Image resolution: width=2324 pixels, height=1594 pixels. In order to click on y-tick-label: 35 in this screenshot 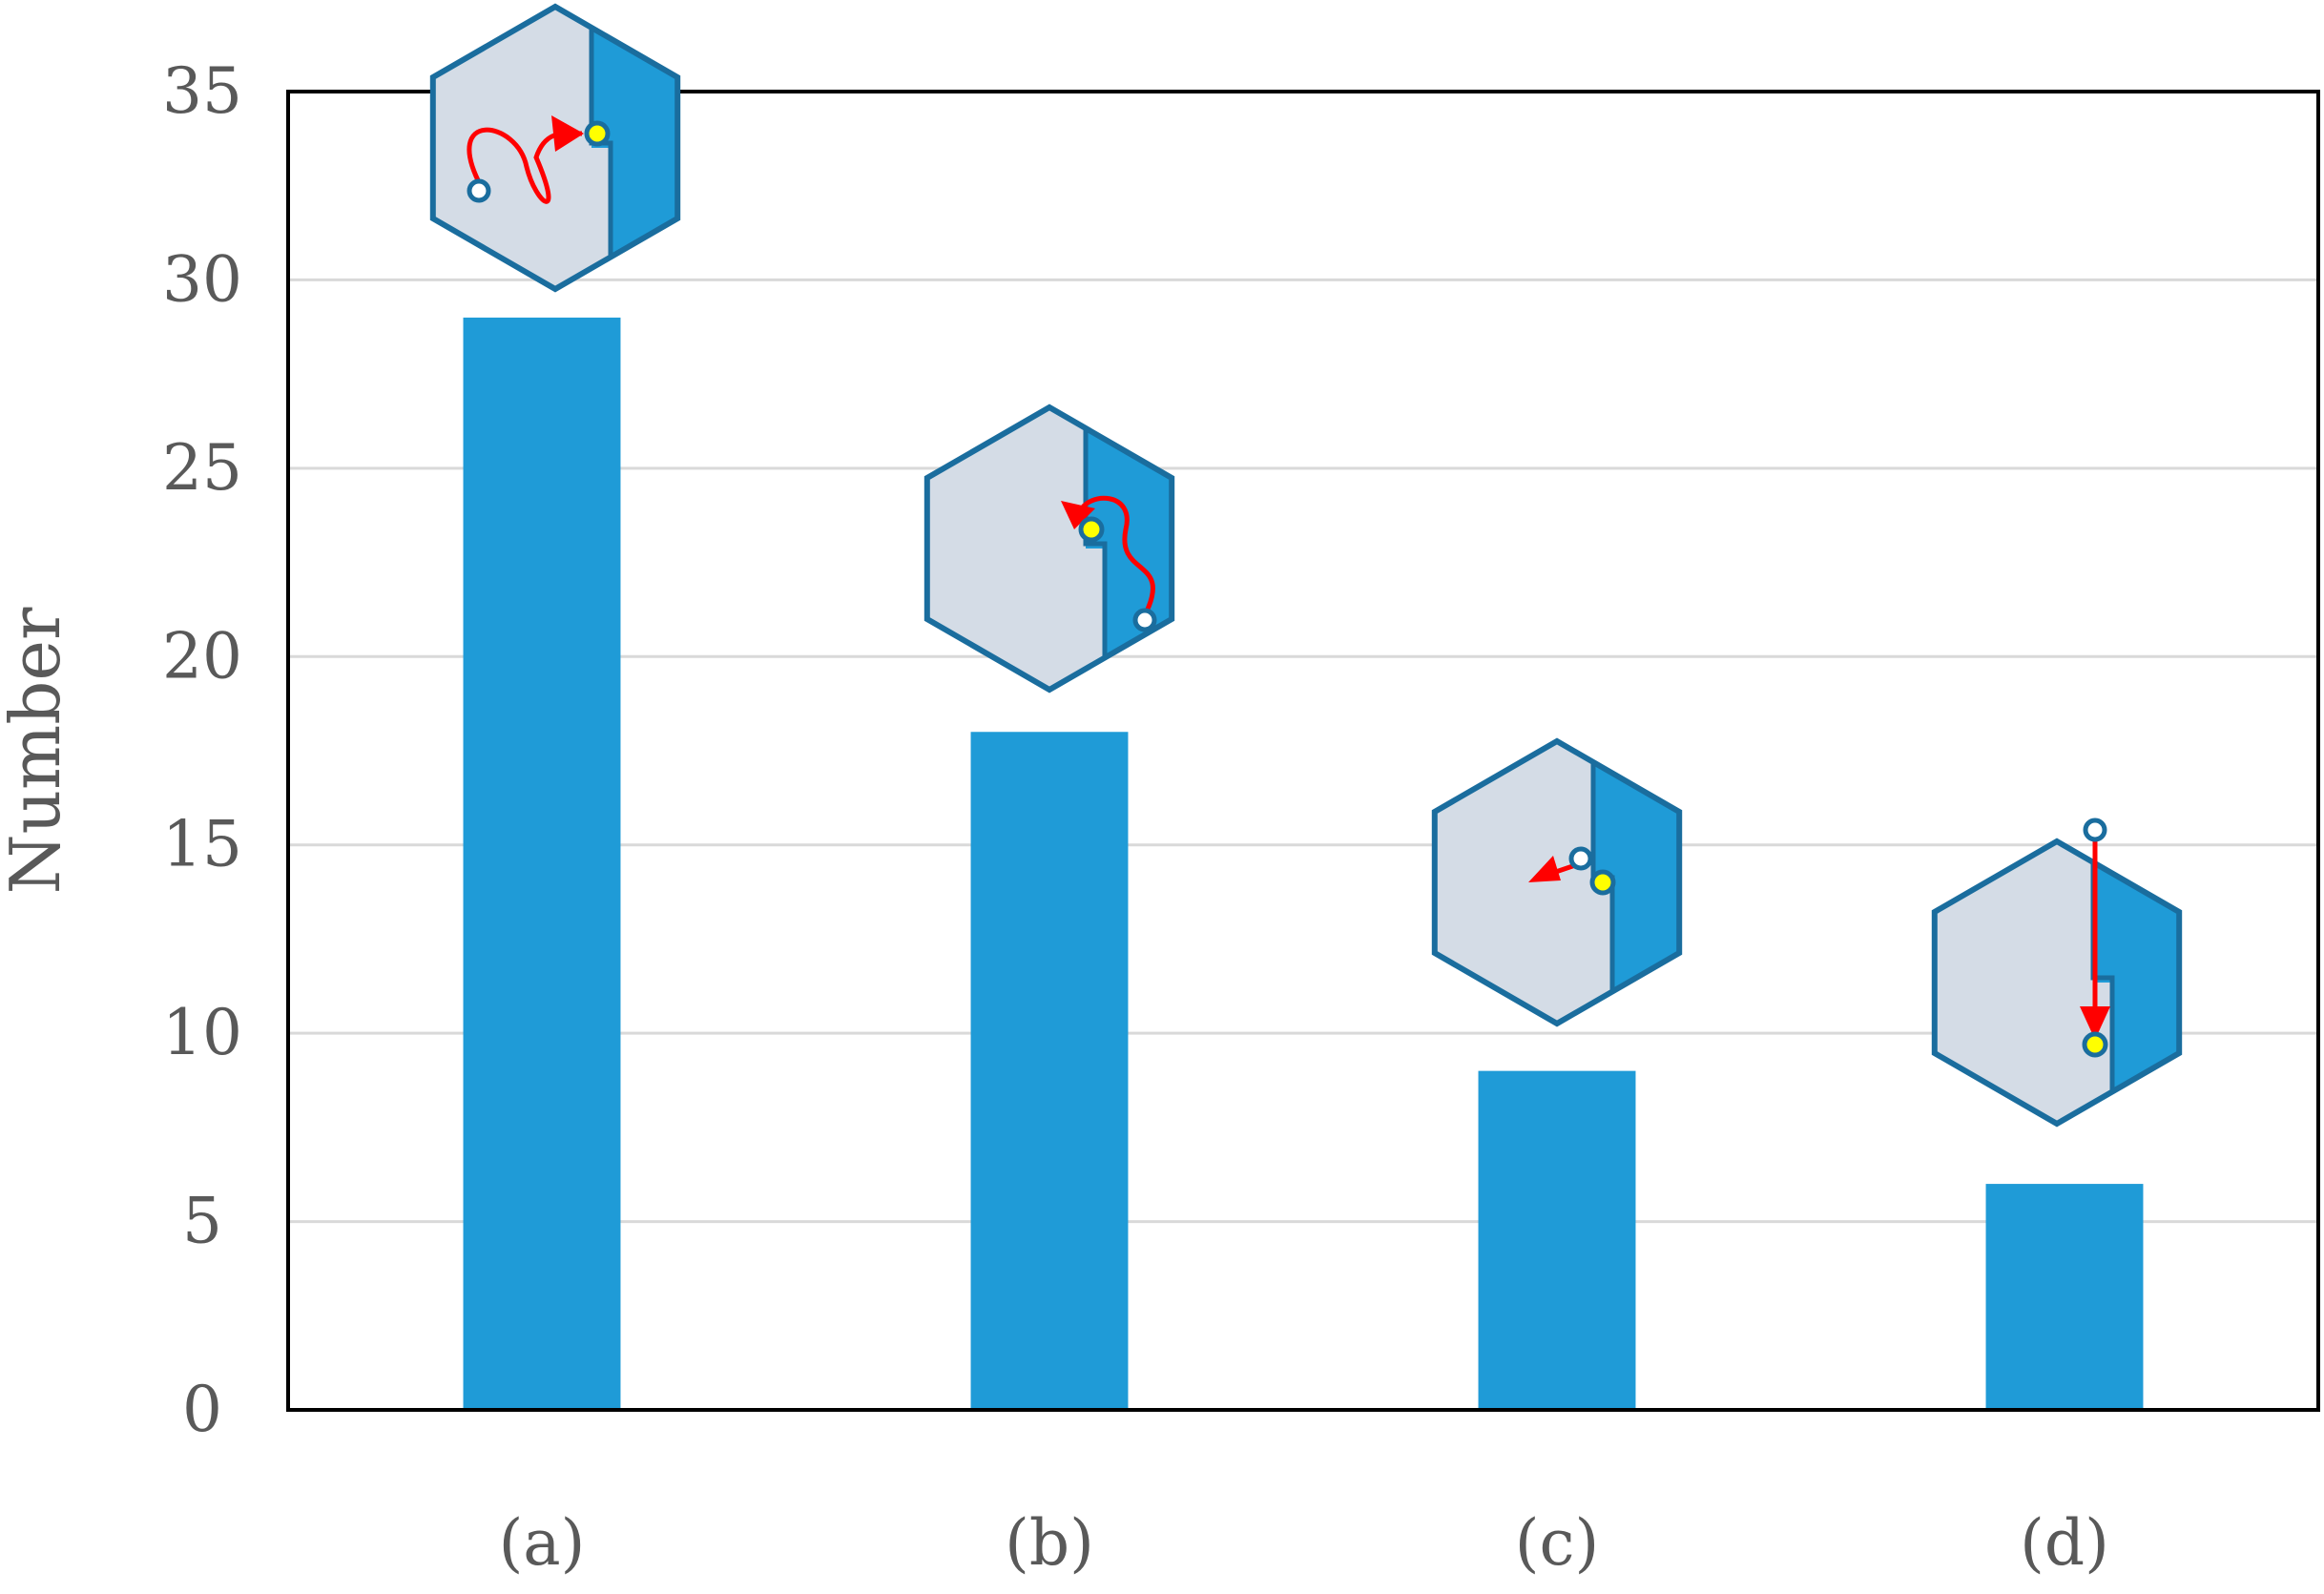, I will do `click(202, 91)`.